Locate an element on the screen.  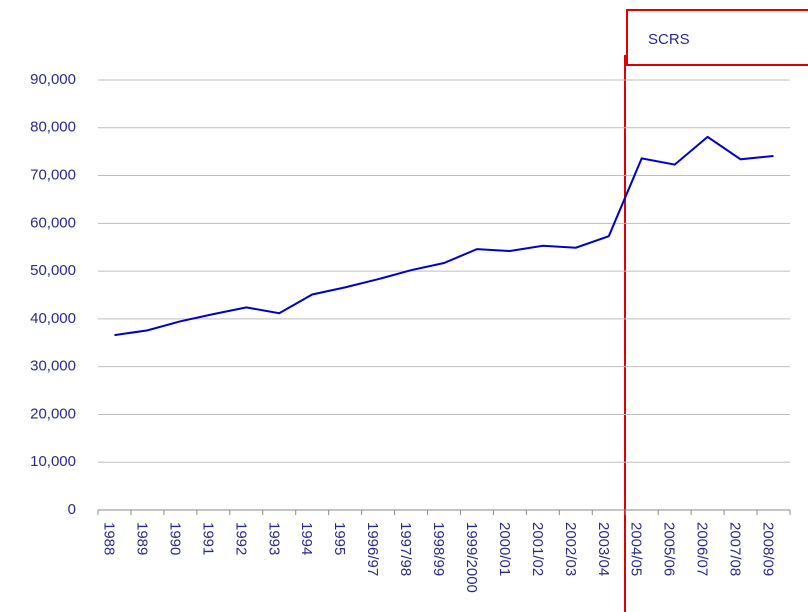
x-tick-label: 2005/06 is located at coordinates (669, 549).